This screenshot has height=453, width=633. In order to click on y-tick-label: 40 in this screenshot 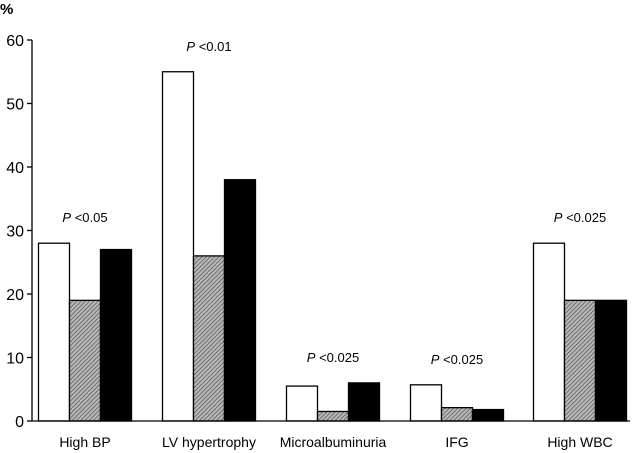, I will do `click(15, 168)`.